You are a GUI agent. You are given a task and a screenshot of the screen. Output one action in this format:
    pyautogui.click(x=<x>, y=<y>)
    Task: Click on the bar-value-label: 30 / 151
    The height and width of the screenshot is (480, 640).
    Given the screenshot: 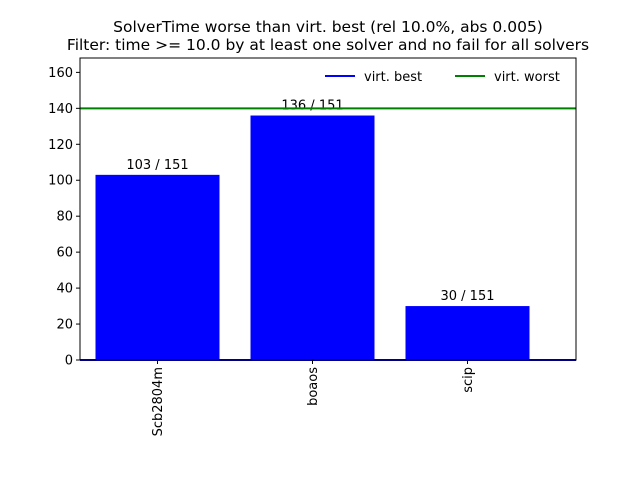 What is the action you would take?
    pyautogui.click(x=468, y=296)
    